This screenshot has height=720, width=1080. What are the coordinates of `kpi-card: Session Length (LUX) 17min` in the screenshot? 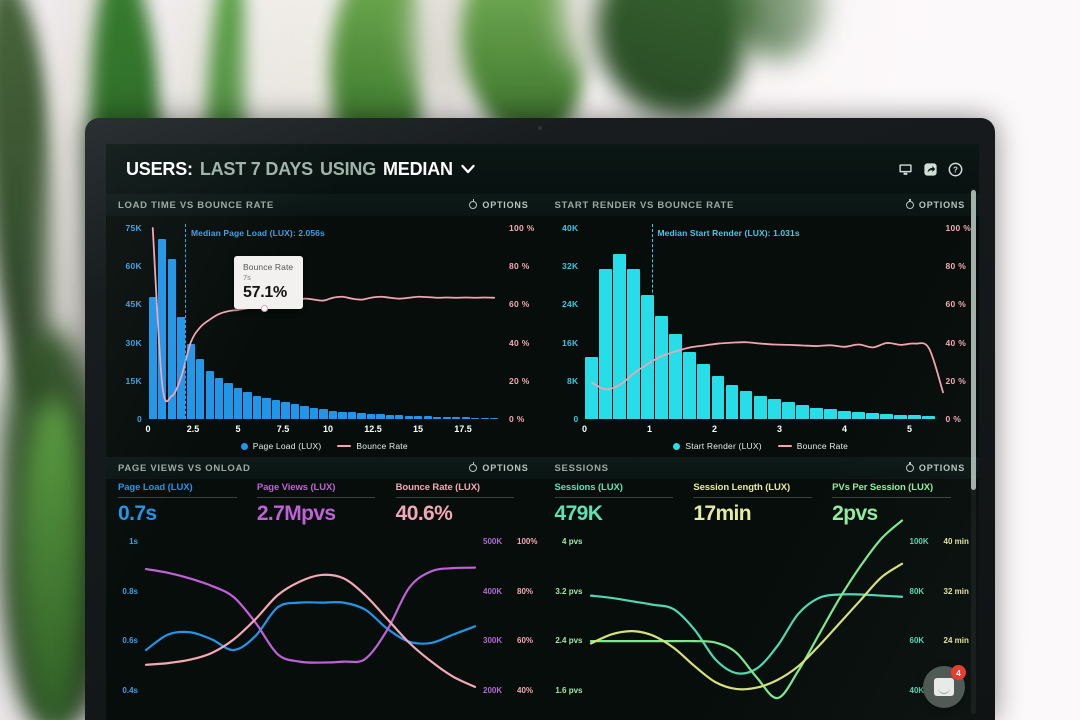 It's located at (760, 508).